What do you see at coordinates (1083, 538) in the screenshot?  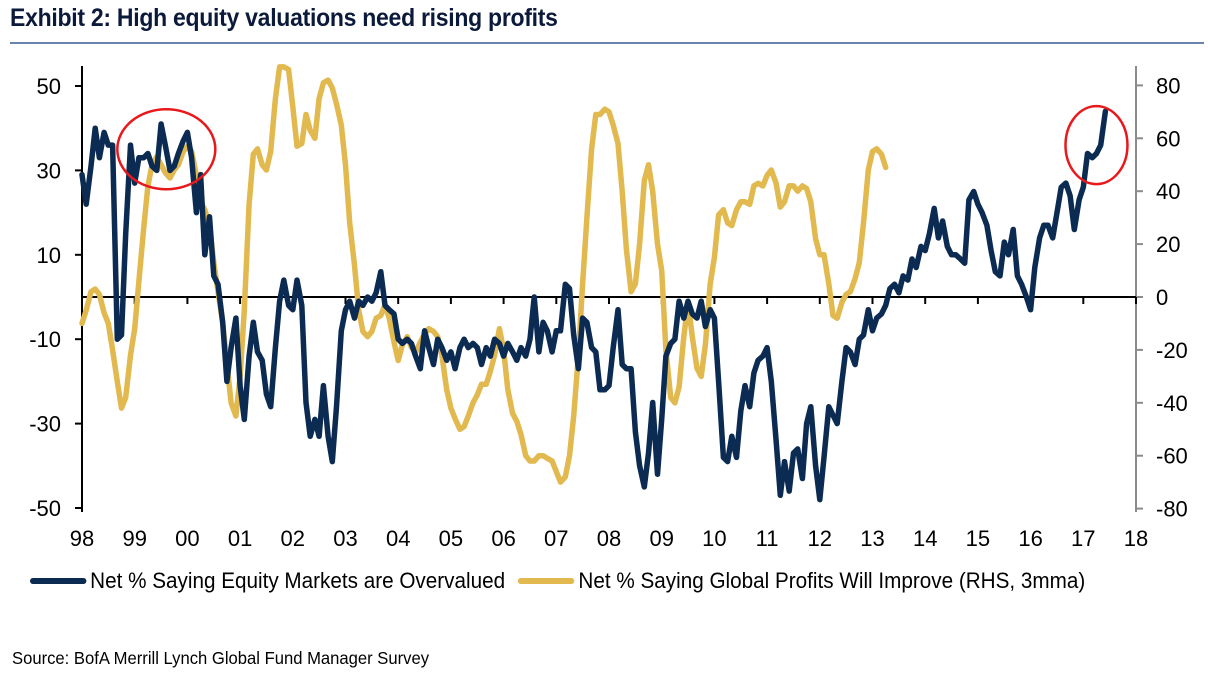 I see `x-tick-label: 17` at bounding box center [1083, 538].